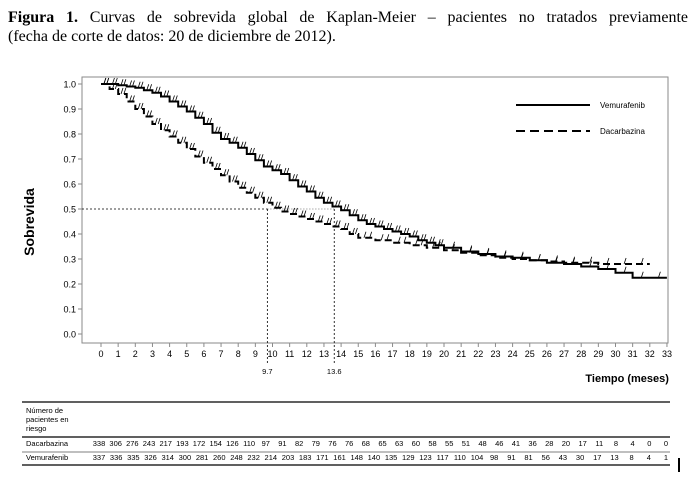 The height and width of the screenshot is (479, 695). Describe the element at coordinates (627, 379) in the screenshot. I see `x-axis-label: Tiempo (meses)` at that location.